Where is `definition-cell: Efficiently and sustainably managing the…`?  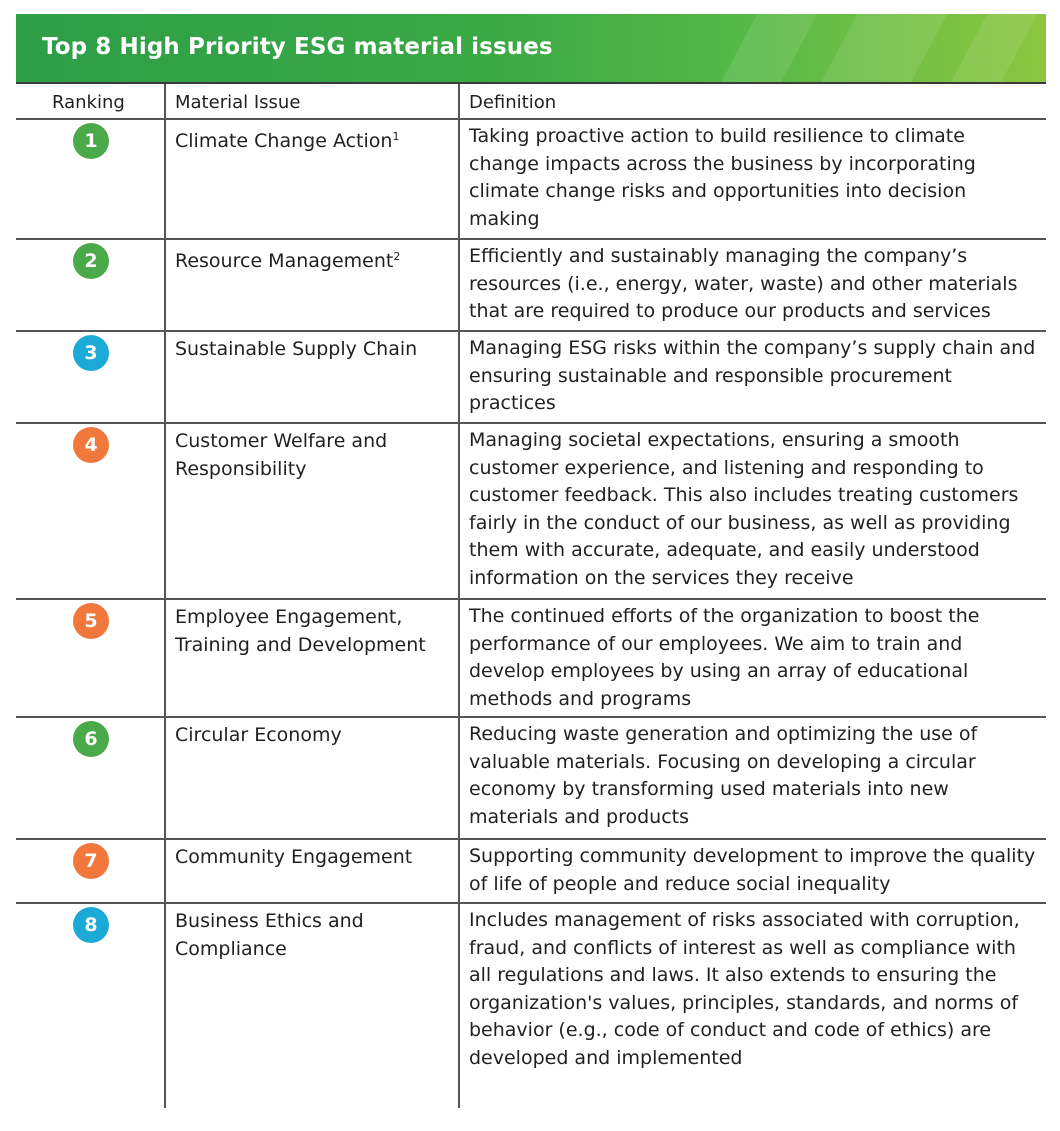 definition-cell: Efficiently and sustainably managing the… is located at coordinates (743, 284).